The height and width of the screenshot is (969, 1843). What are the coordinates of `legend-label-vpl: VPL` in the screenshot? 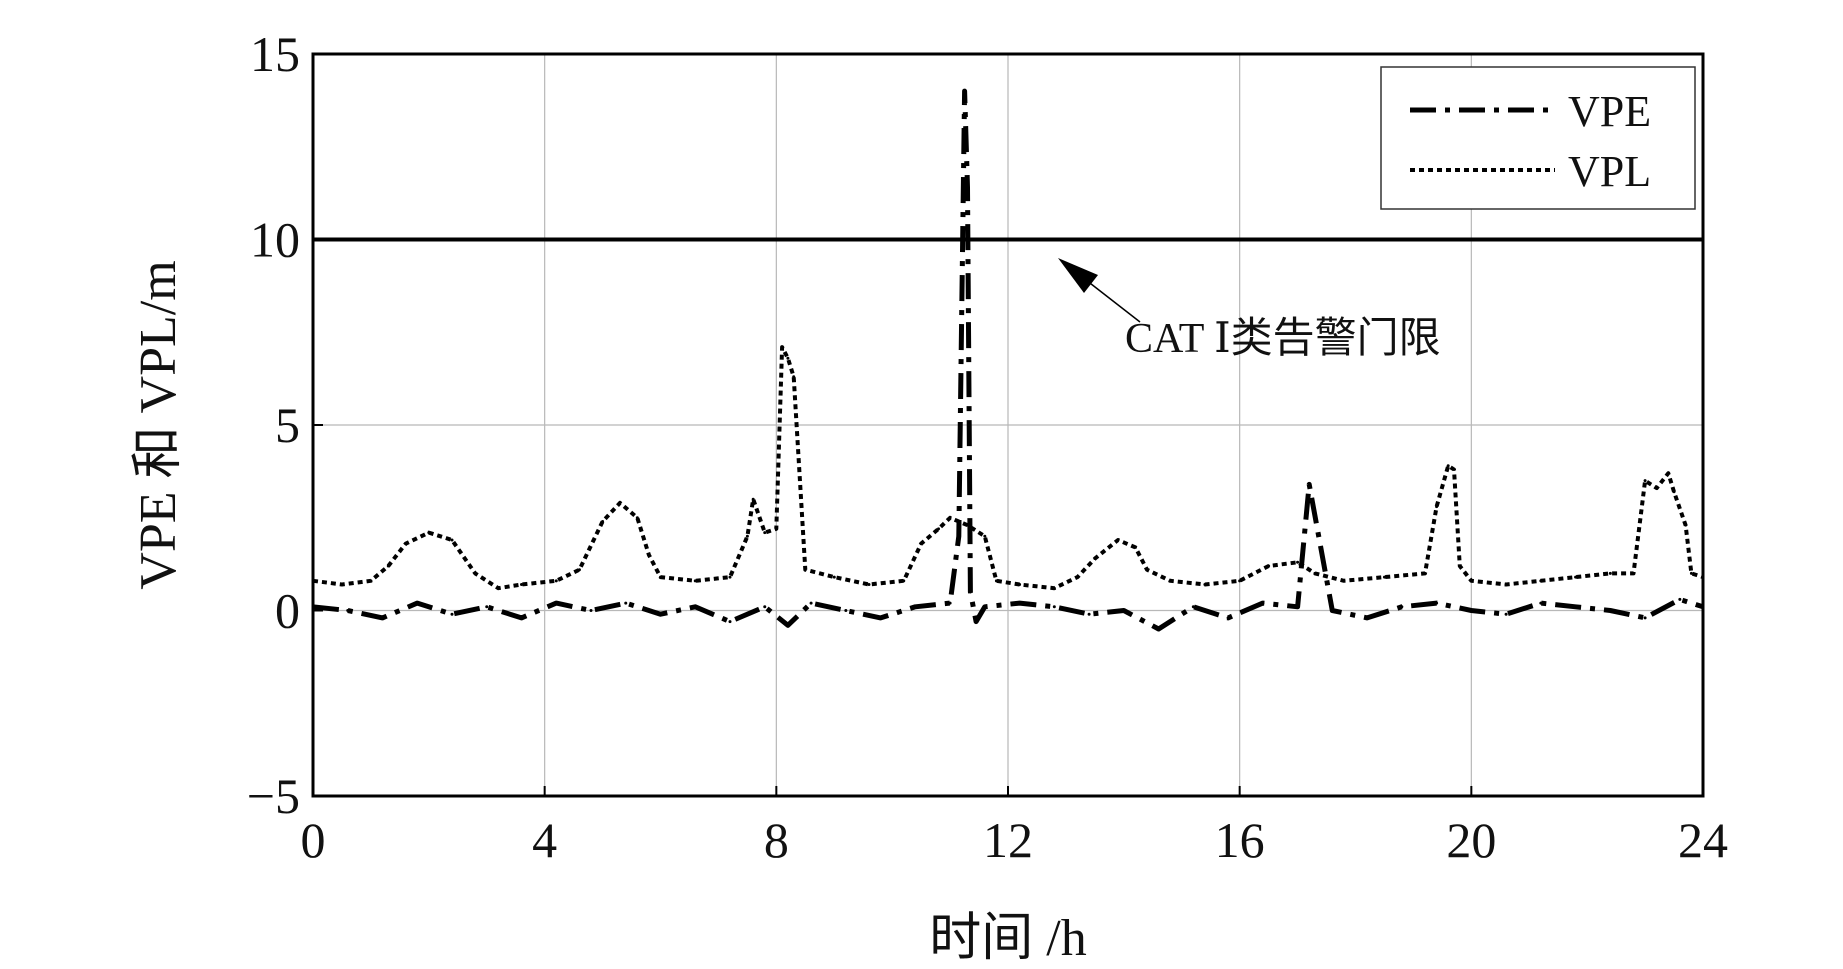 It's located at (1609, 171).